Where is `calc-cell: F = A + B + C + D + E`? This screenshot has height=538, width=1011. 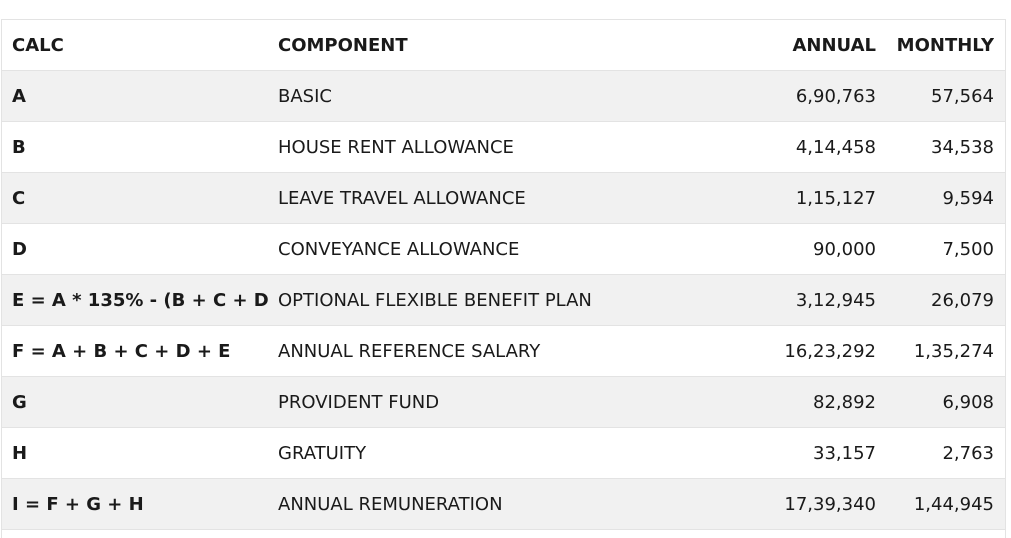 calc-cell: F = A + B + C + D + E is located at coordinates (121, 351).